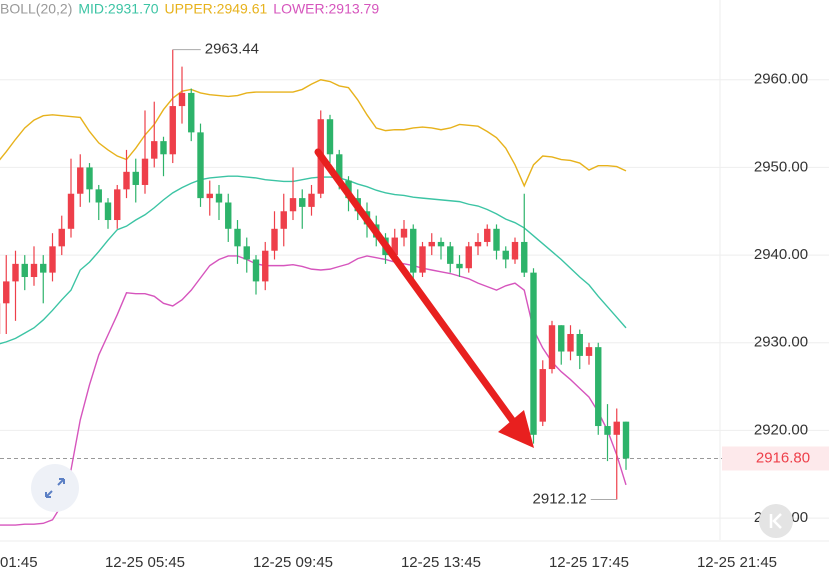 This screenshot has width=829, height=585. What do you see at coordinates (781, 342) in the screenshot?
I see `y-tick-label: 2930.00` at bounding box center [781, 342].